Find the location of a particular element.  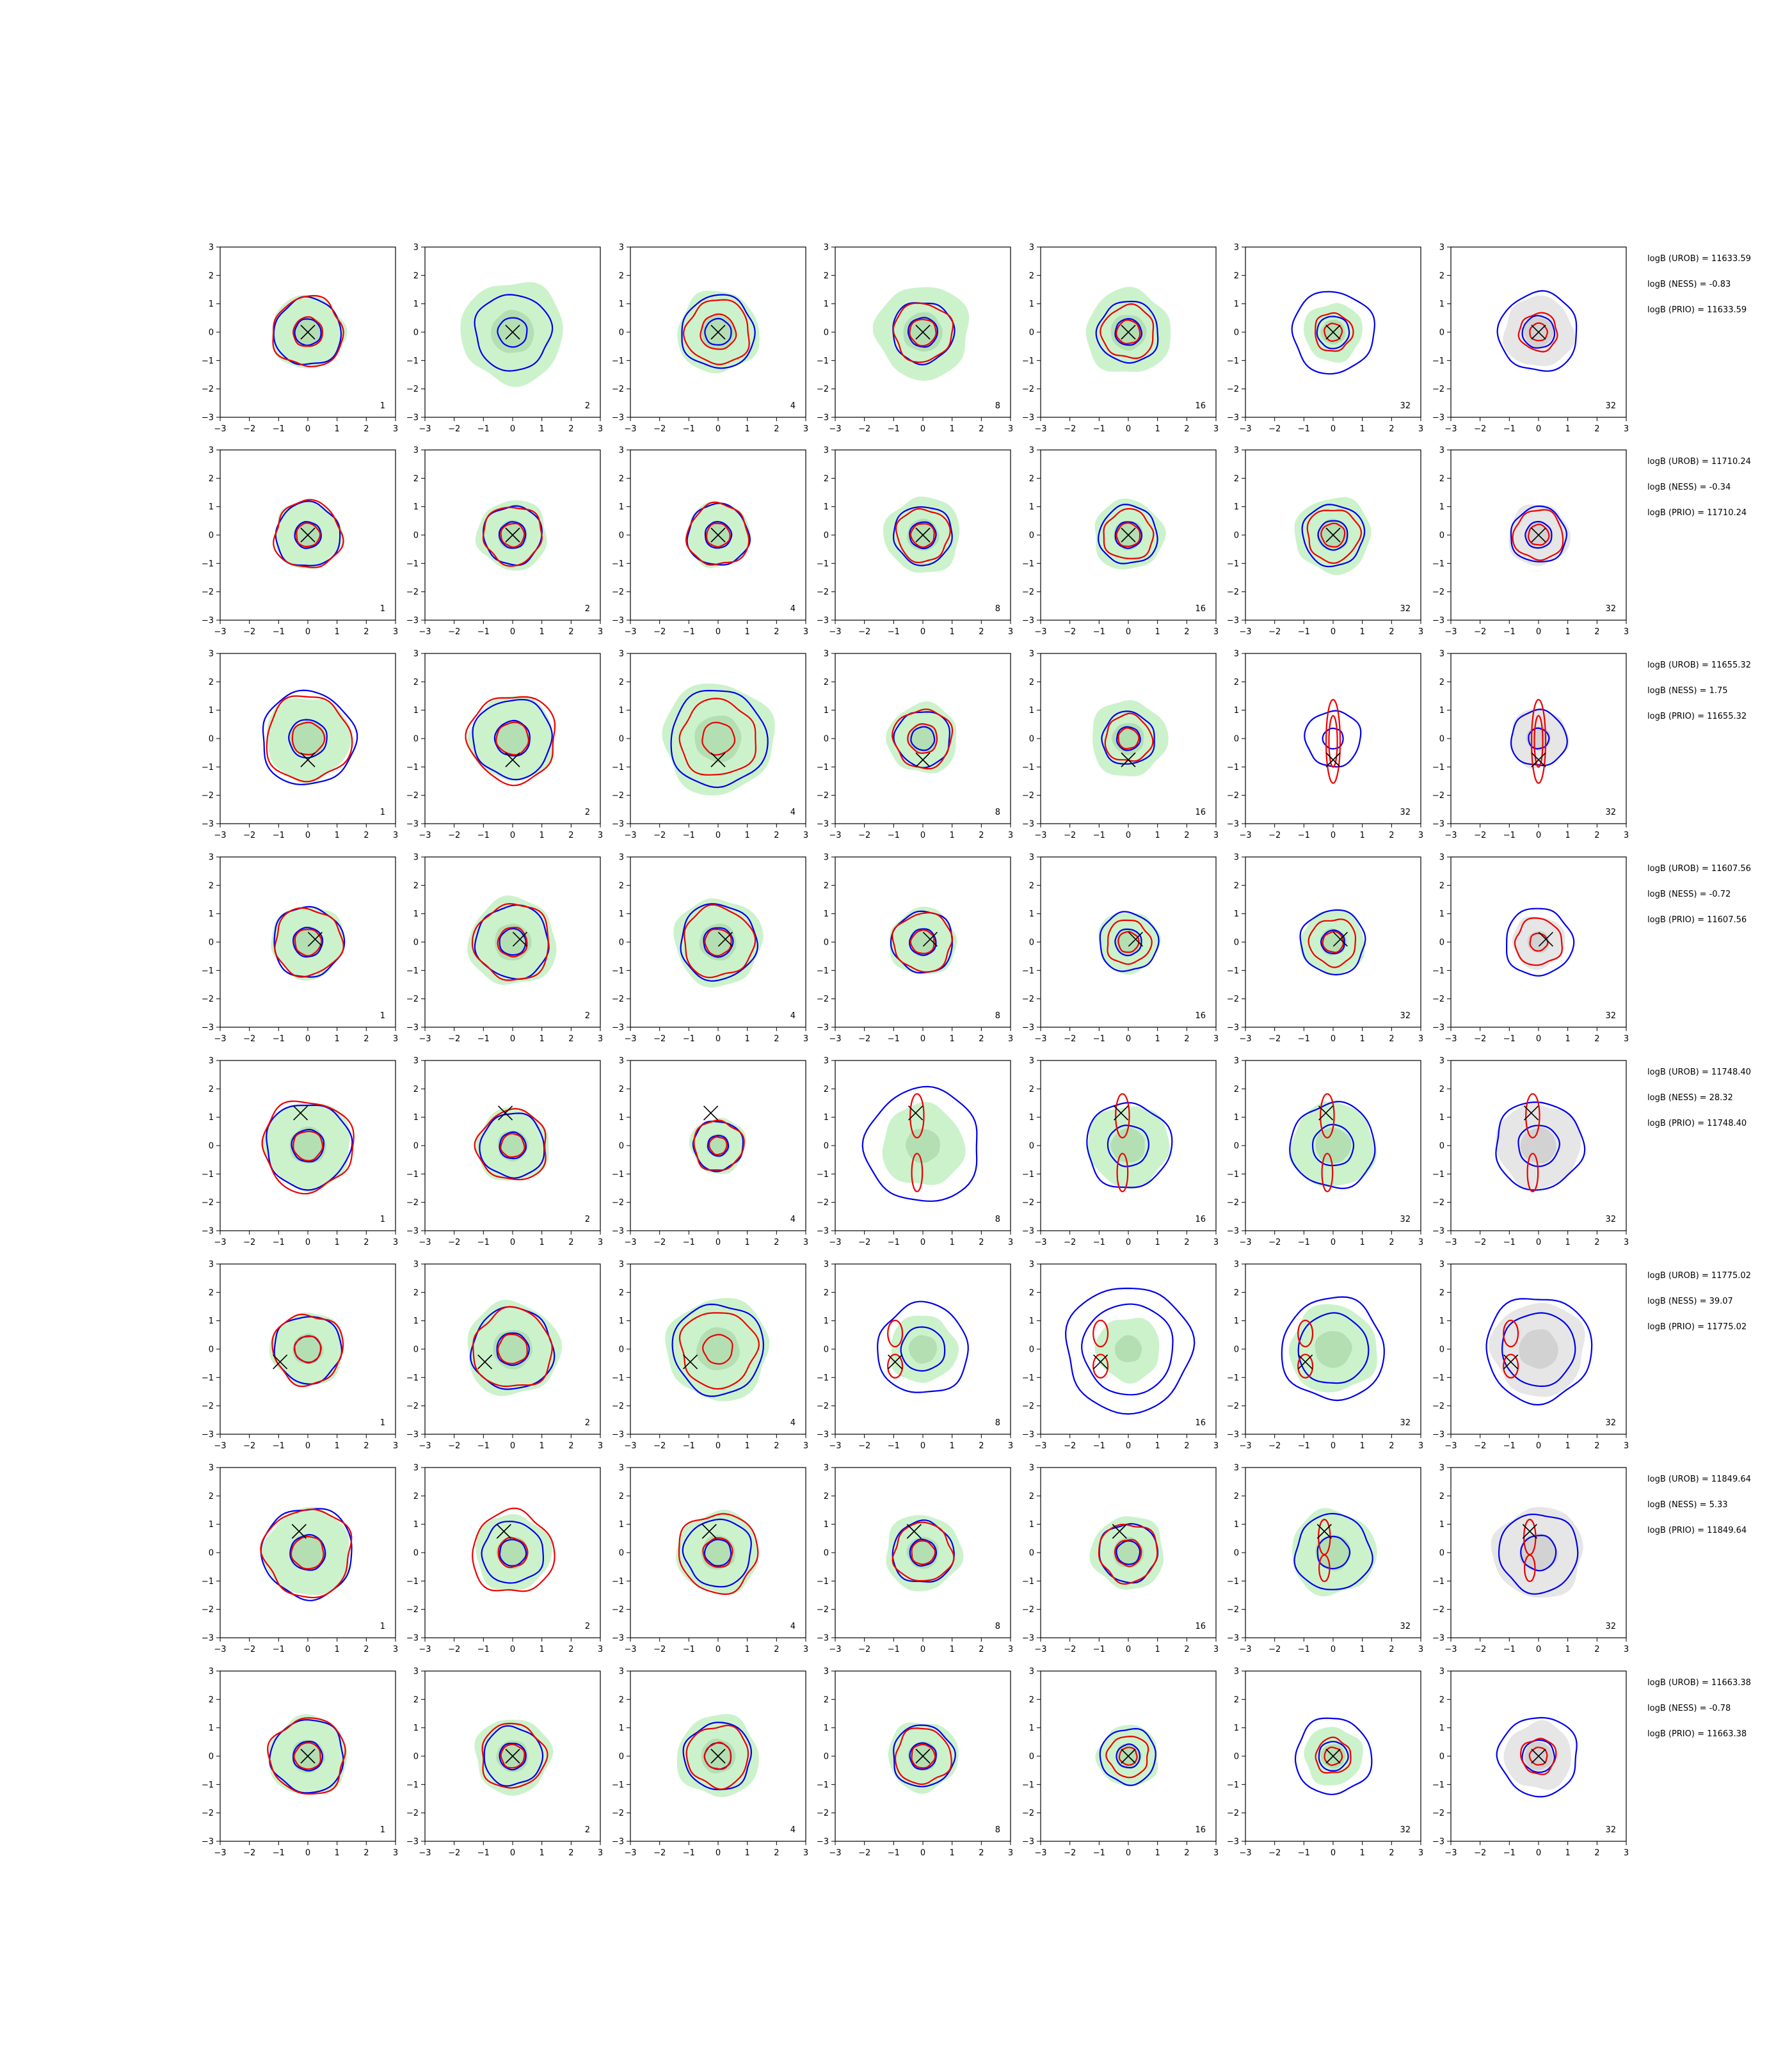

logb-annotation: logB (UROB) = 11748.40 is located at coordinates (1699, 1072).